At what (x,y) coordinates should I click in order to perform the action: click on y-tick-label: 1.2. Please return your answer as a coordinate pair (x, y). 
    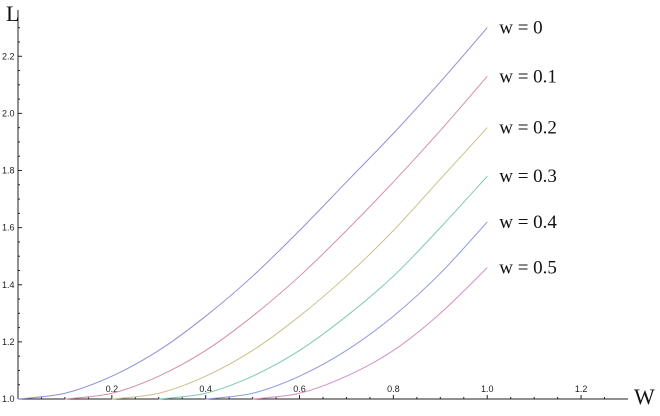
    Looking at the image, I should click on (8, 342).